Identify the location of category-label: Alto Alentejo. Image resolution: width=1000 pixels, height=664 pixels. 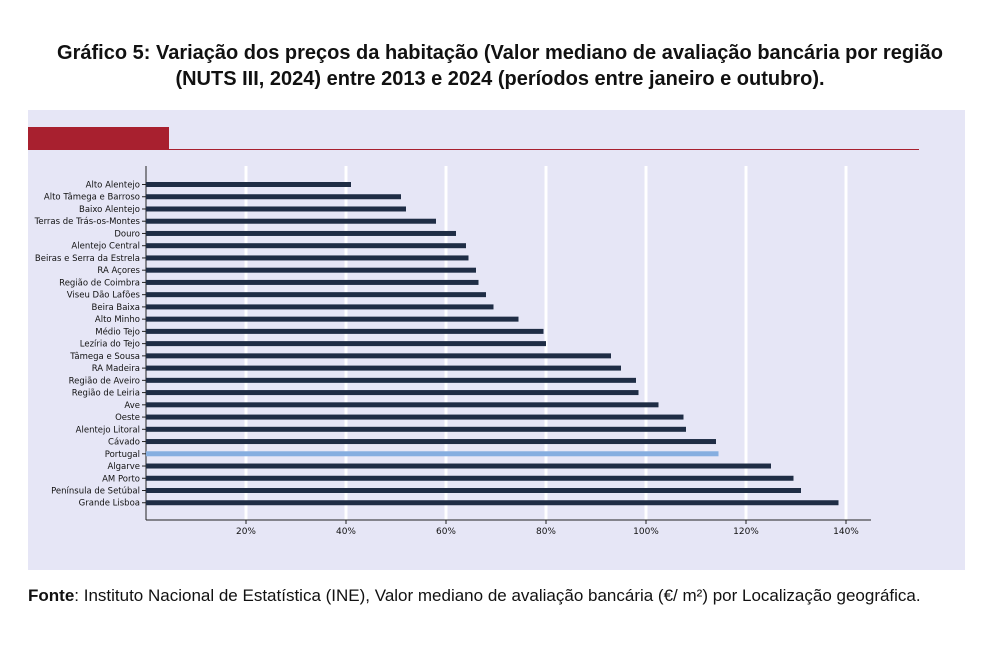
(113, 186).